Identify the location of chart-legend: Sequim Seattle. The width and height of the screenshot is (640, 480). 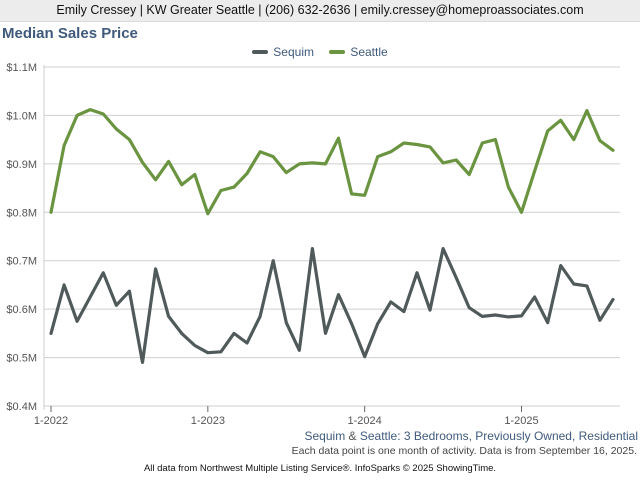
(320, 52).